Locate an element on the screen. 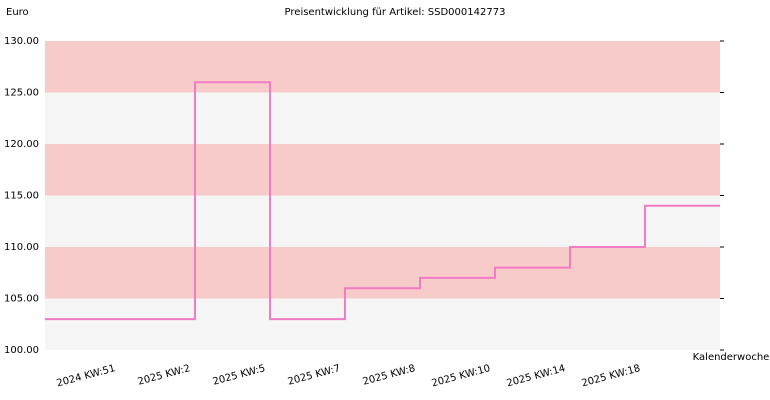  x-tick-label: 2025 KW:2 is located at coordinates (164, 375).